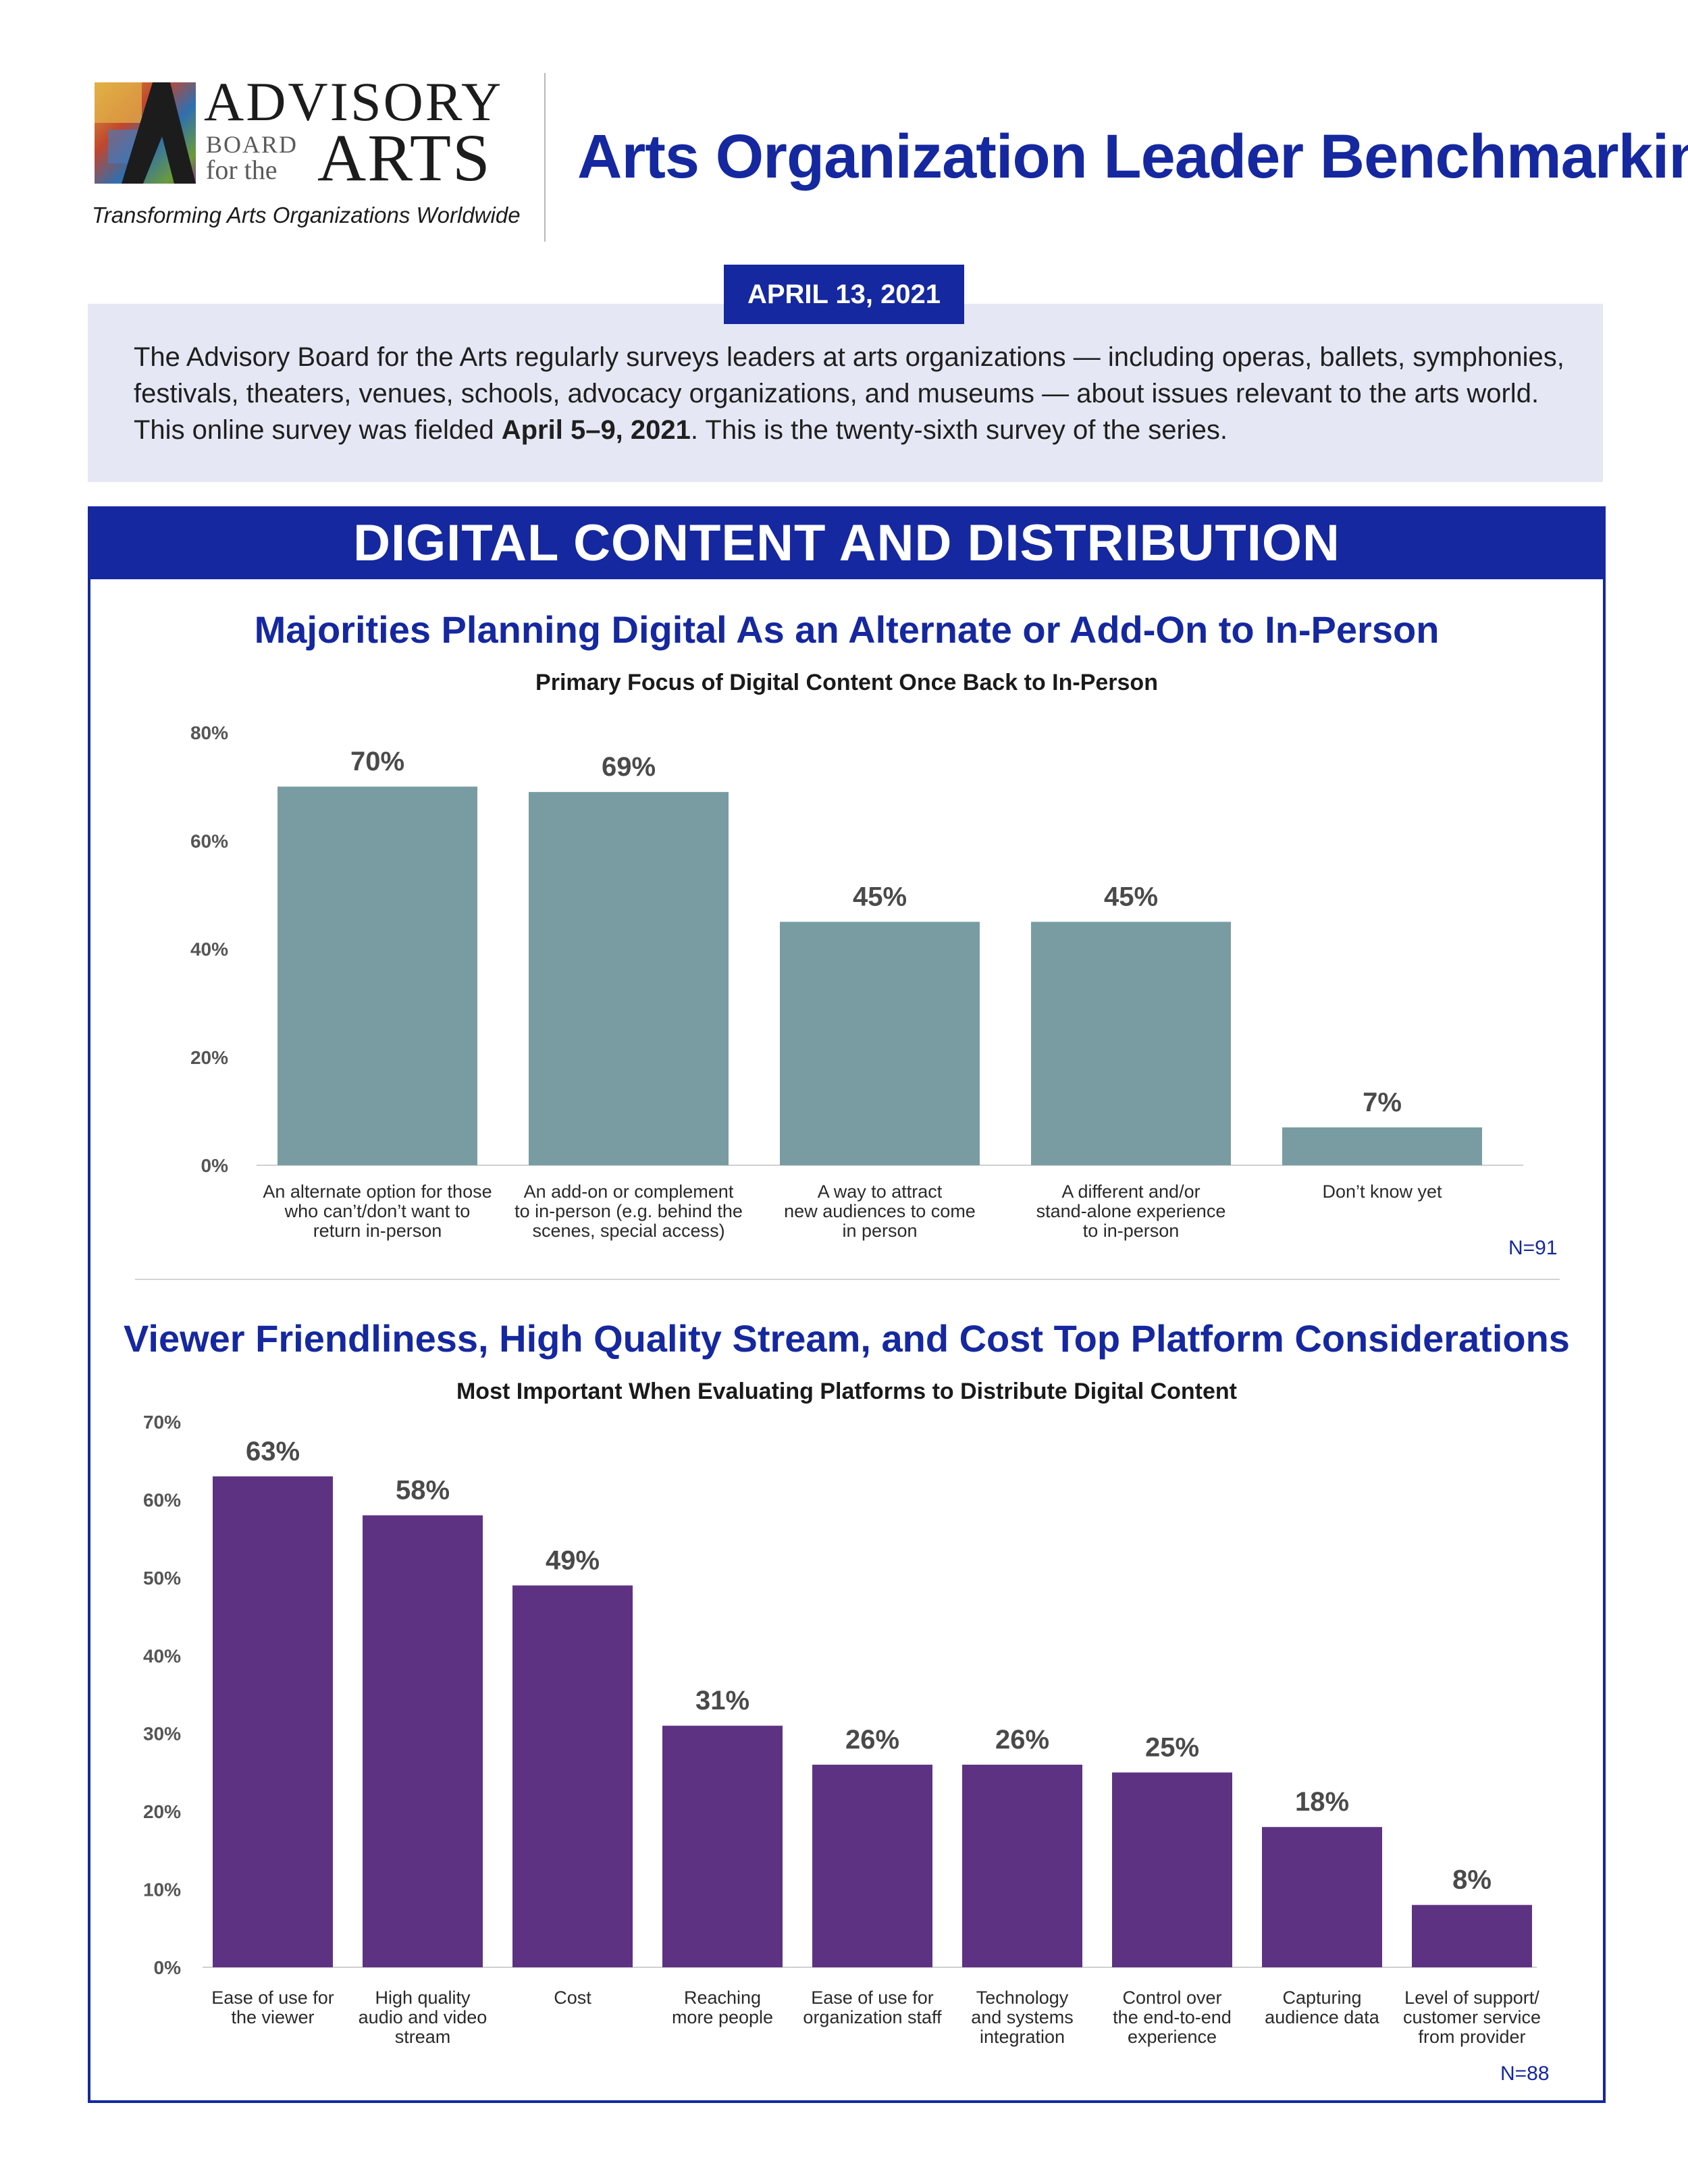  I want to click on chart1-category-label: to in-person (e.g. behind the, so click(629, 1211).